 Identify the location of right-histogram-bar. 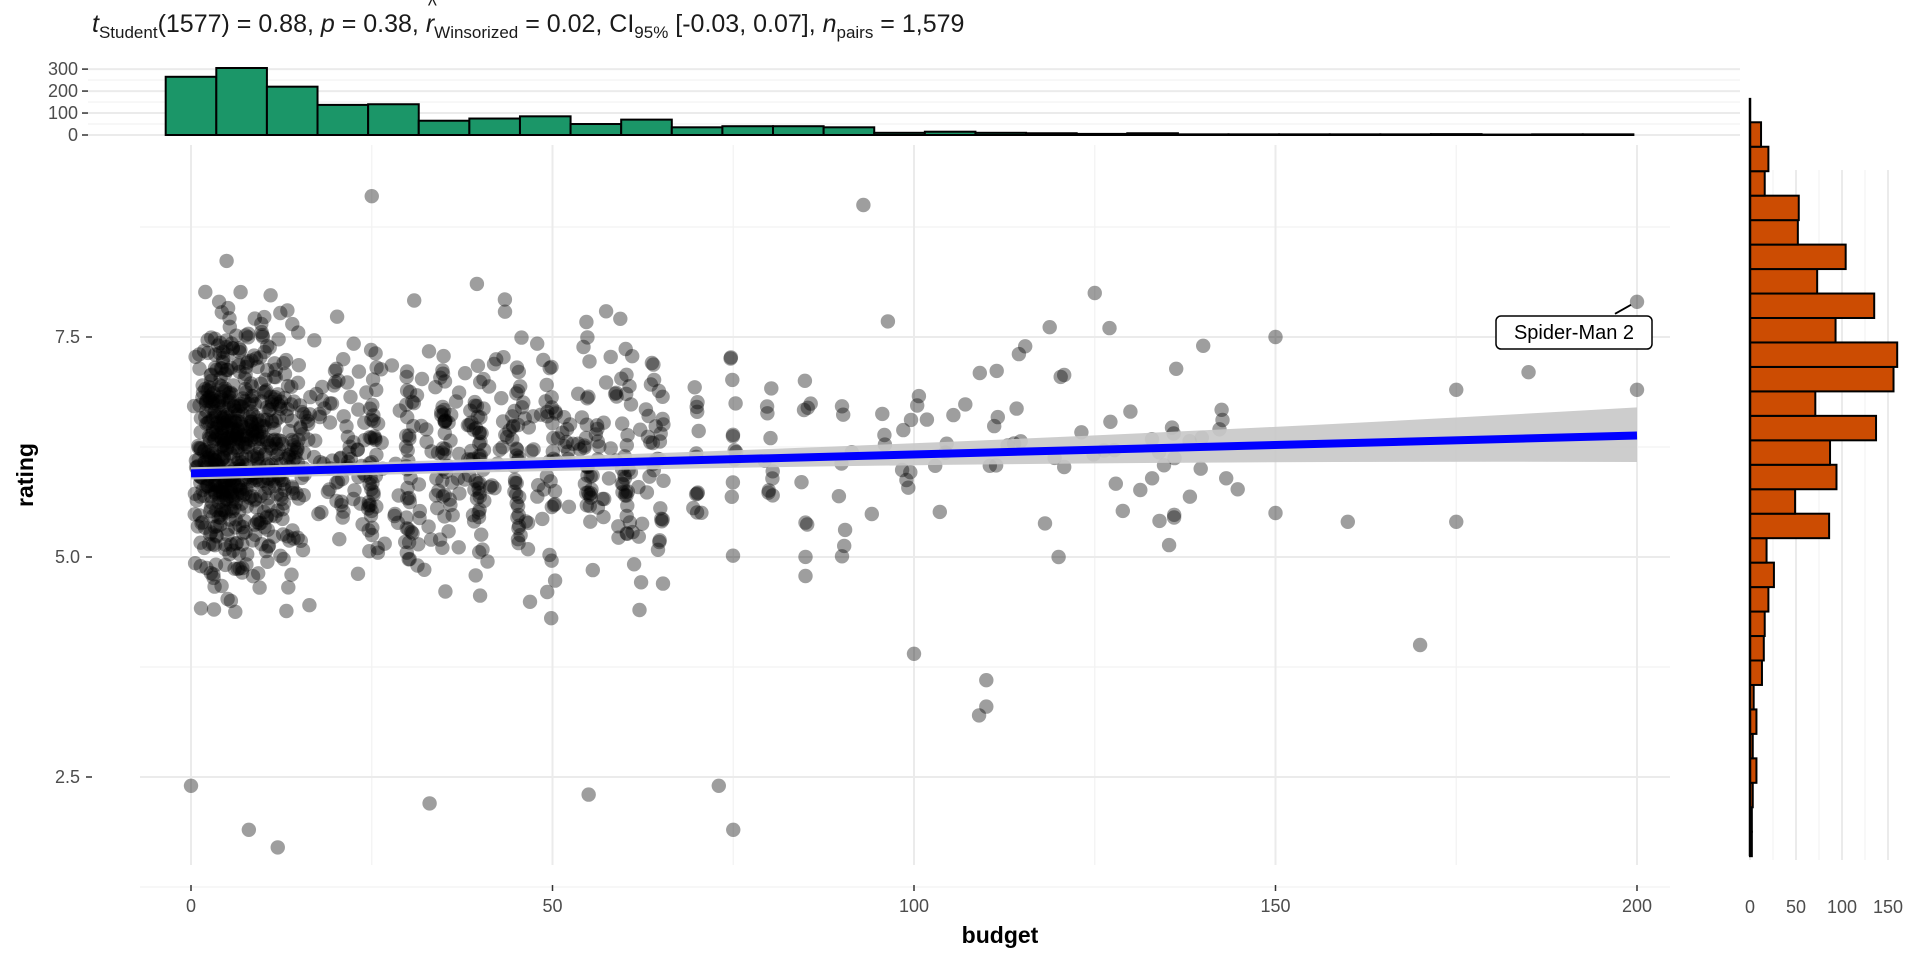
(1790, 452).